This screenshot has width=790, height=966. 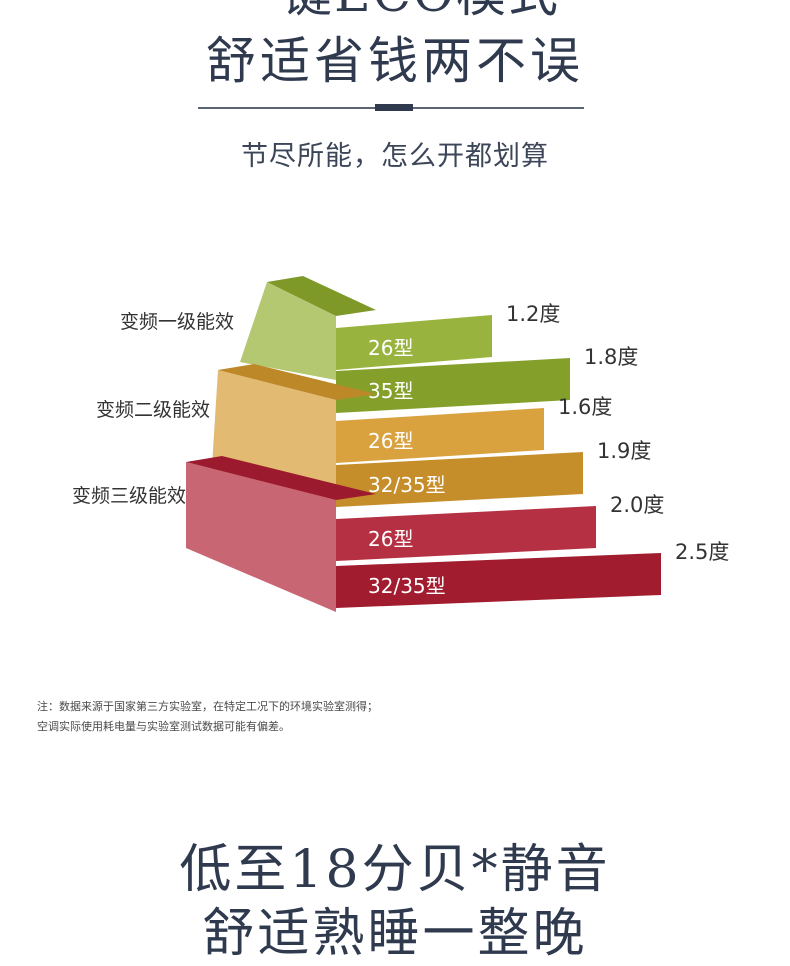 What do you see at coordinates (394, 107) in the screenshot?
I see `title-divider-accent` at bounding box center [394, 107].